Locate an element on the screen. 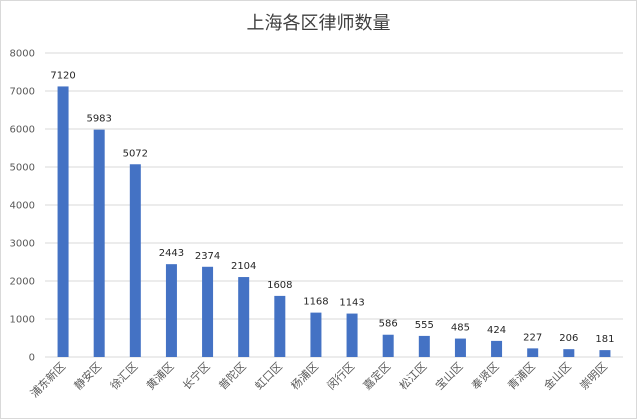  x-tick-label: 浦东新区 is located at coordinates (47, 379).